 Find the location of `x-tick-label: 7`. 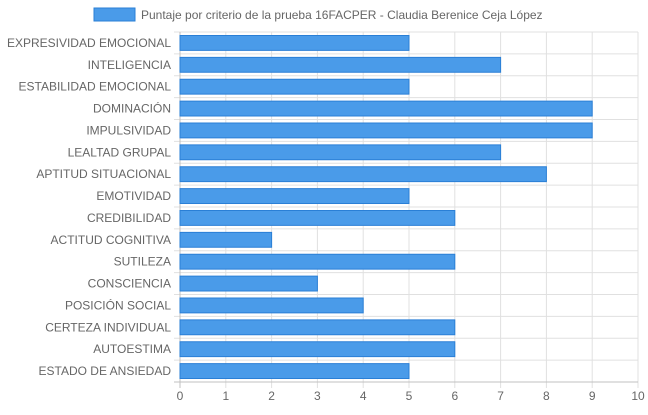

x-tick-label: 7 is located at coordinates (500, 396).